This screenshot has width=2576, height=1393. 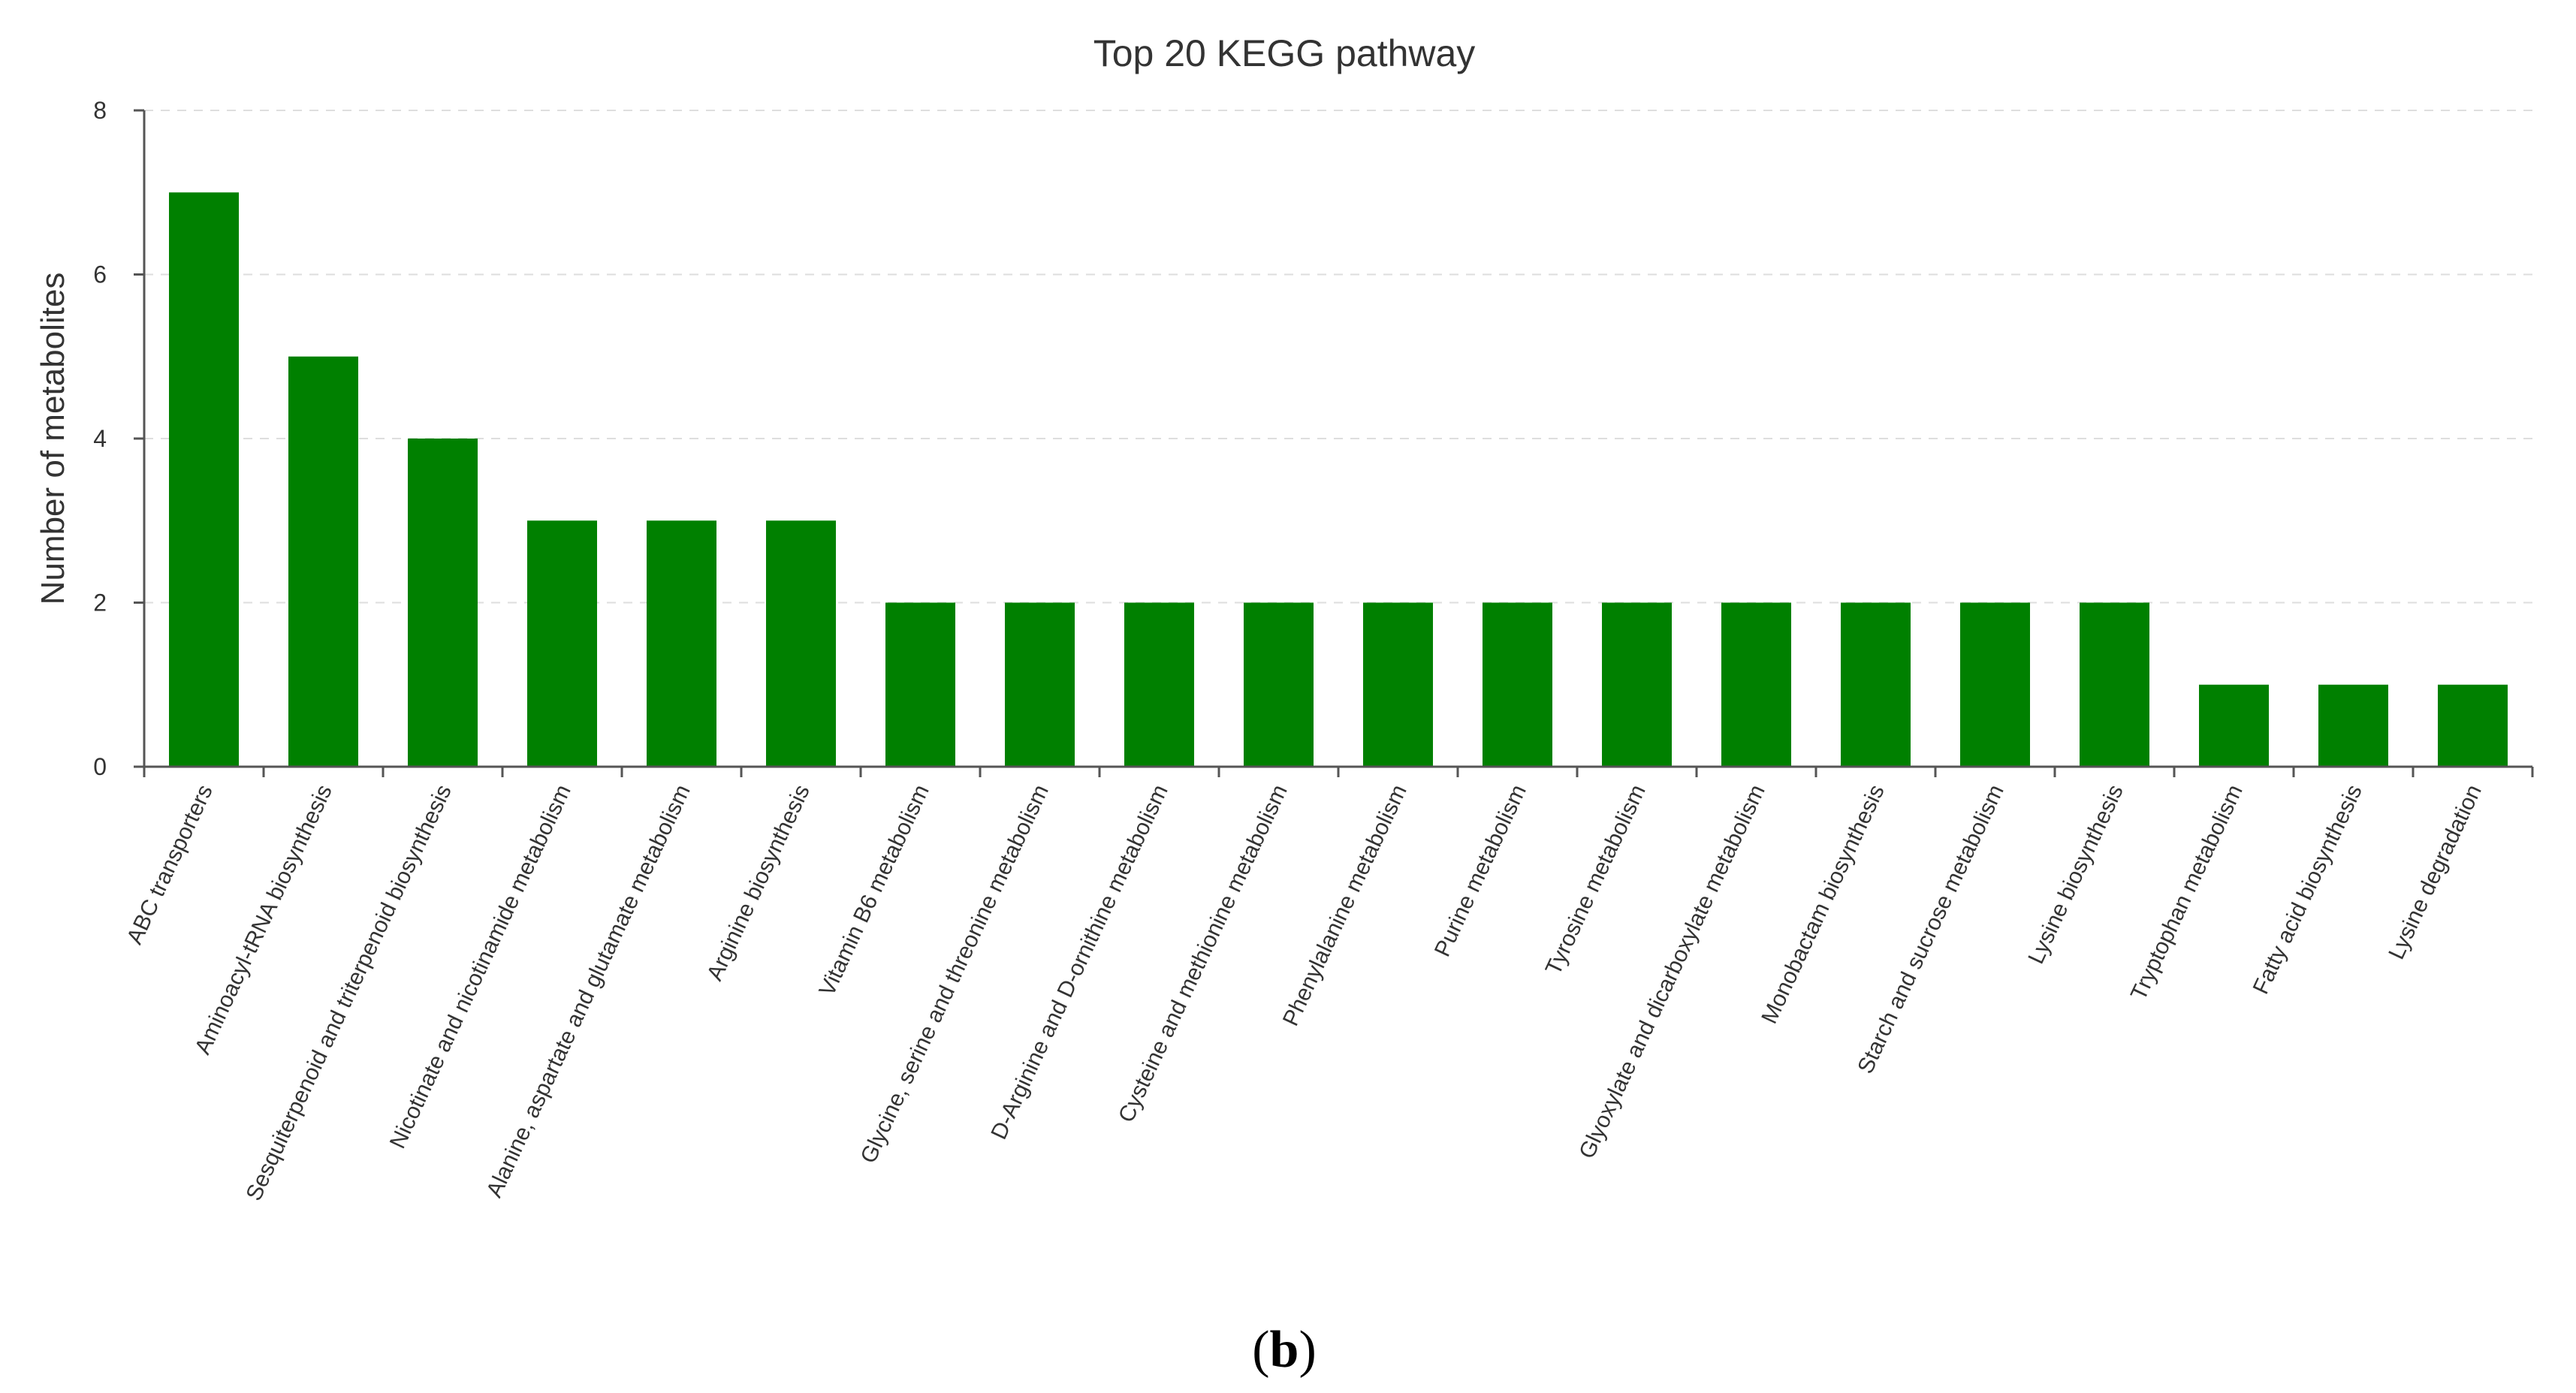 What do you see at coordinates (1931, 930) in the screenshot?
I see `x-tick-label: Starch and sucrose metabolism` at bounding box center [1931, 930].